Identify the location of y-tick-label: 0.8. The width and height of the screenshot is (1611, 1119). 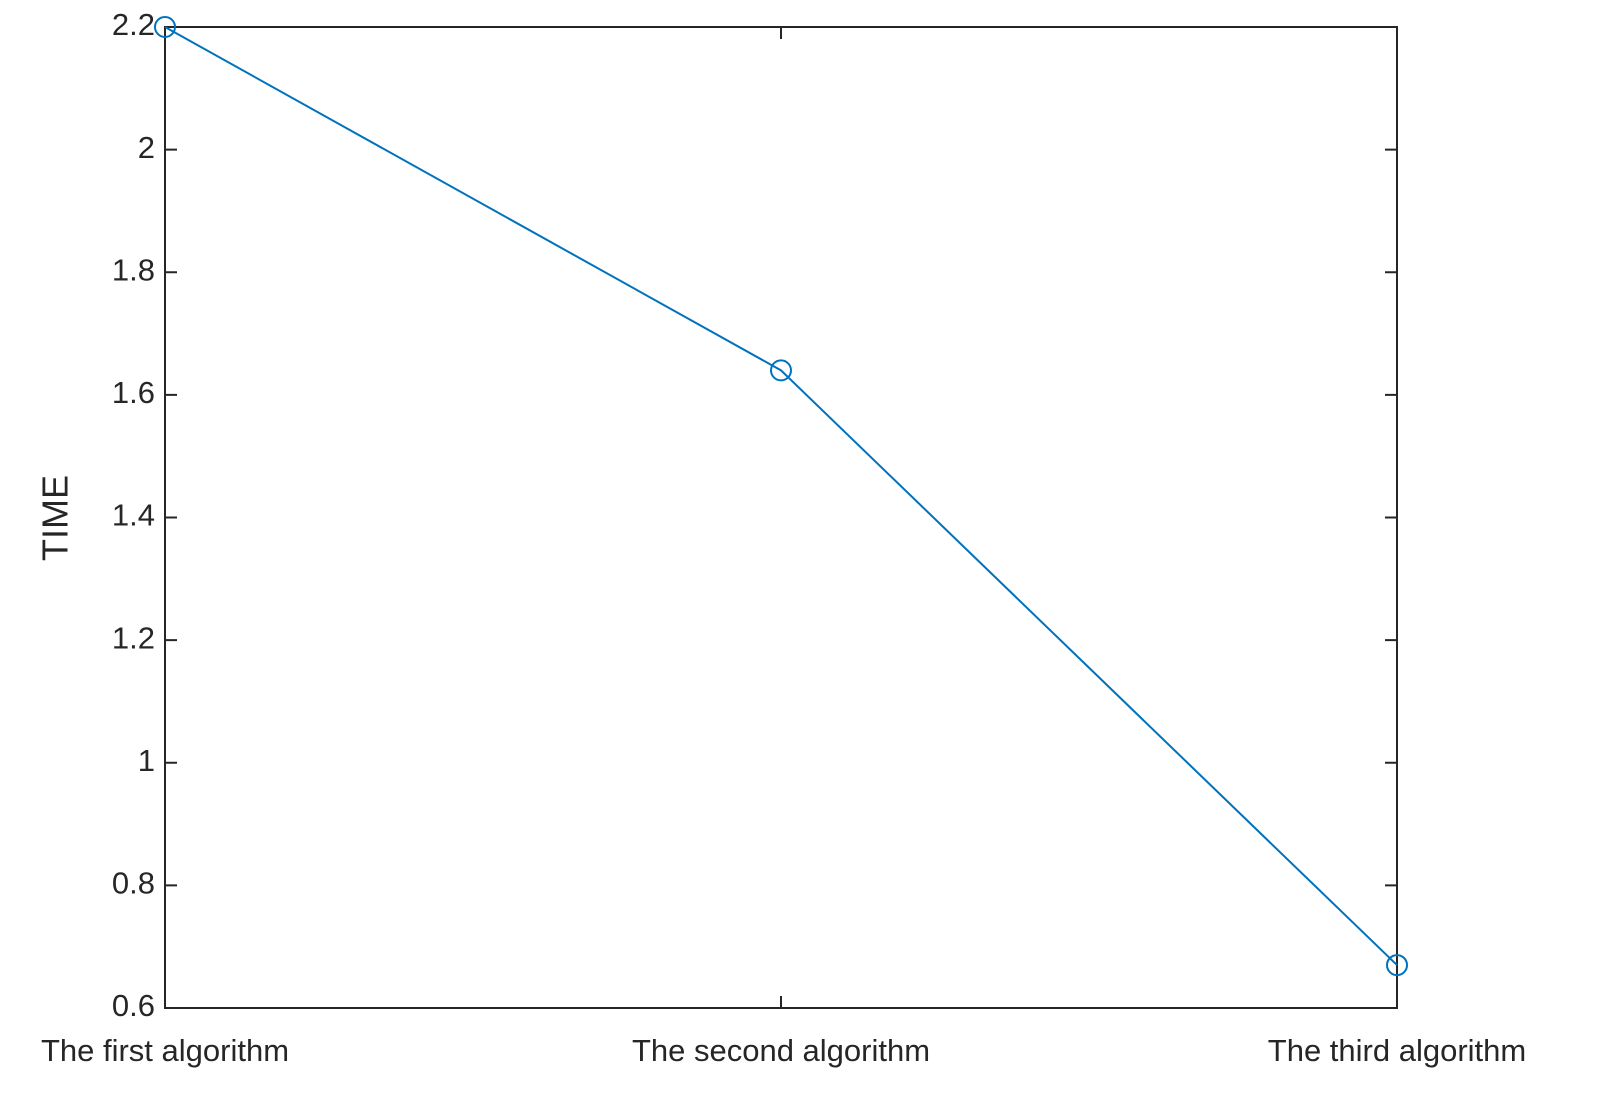
(133, 883).